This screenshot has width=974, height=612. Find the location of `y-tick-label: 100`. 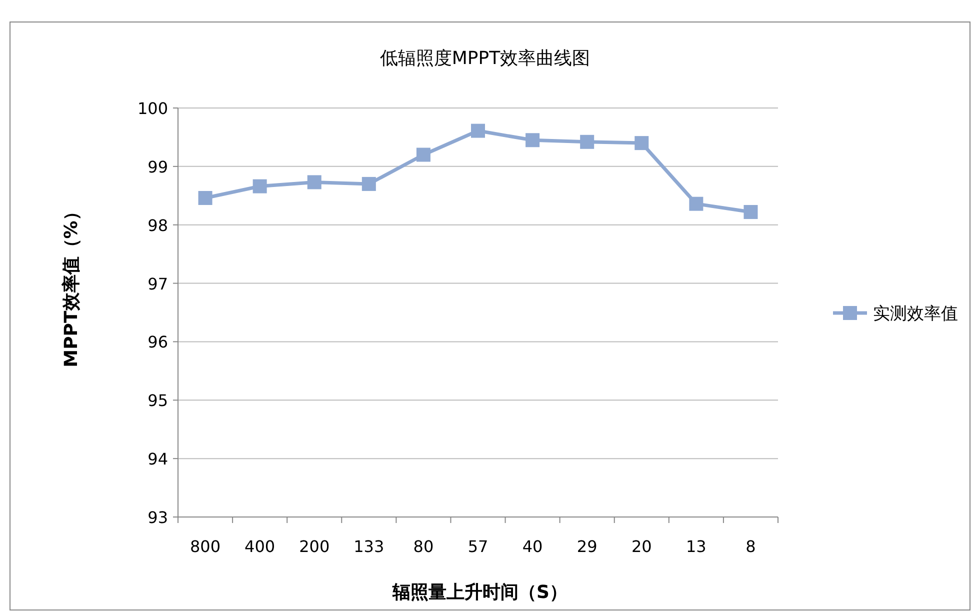

y-tick-label: 100 is located at coordinates (152, 108).